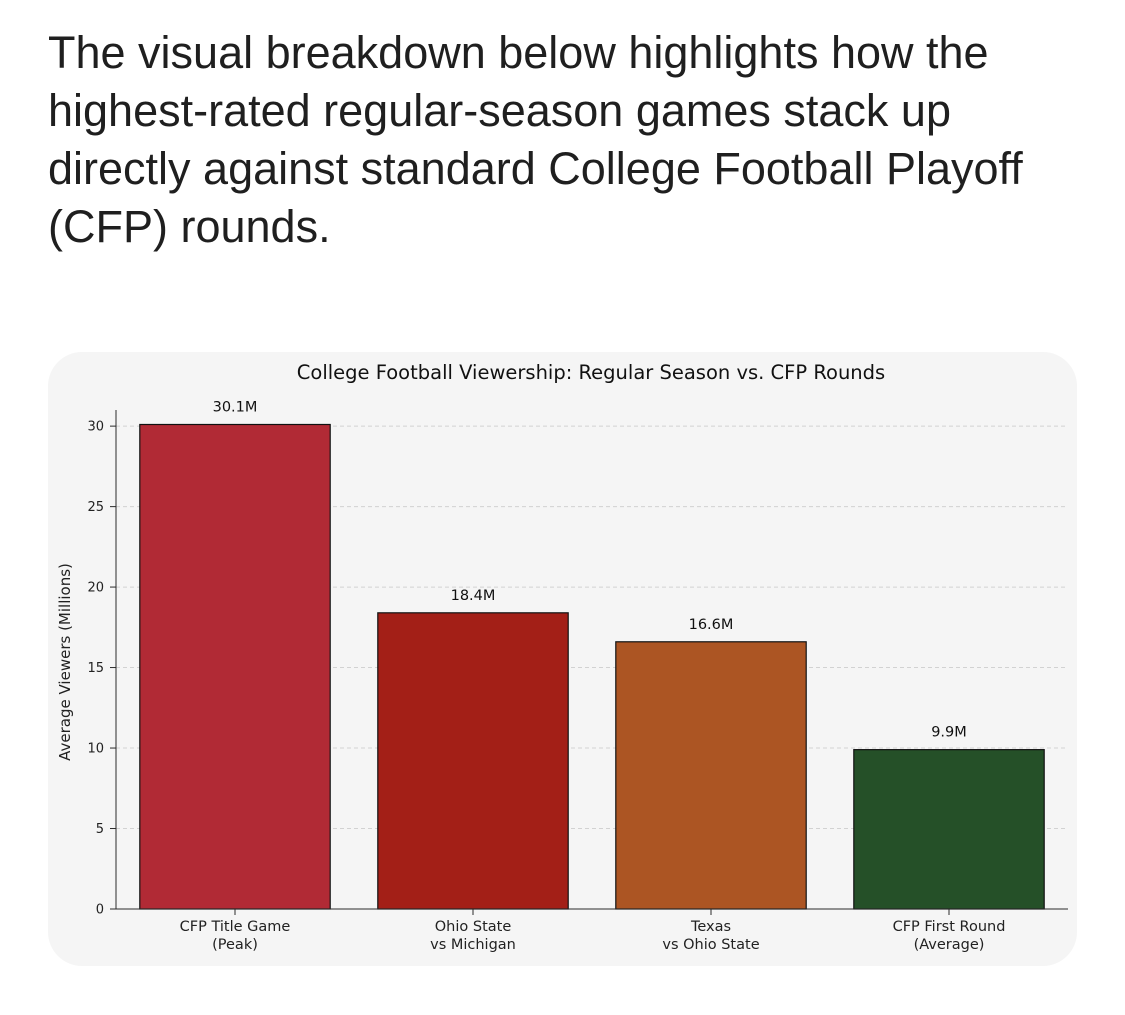  I want to click on category-label-3: Texas vs Ohio State, so click(710, 936).